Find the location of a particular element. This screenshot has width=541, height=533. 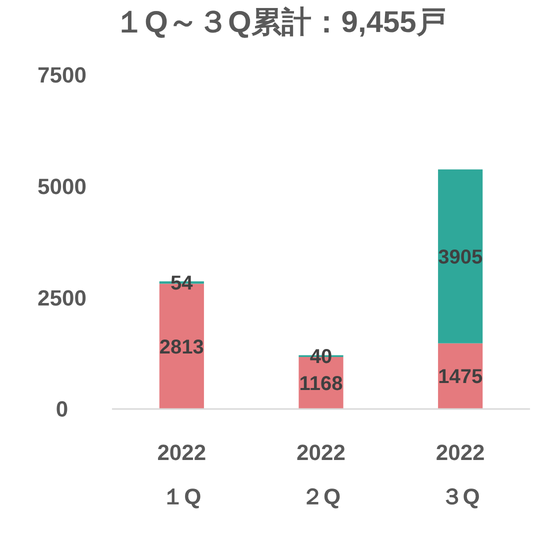

bar is located at coordinates (460, 256).